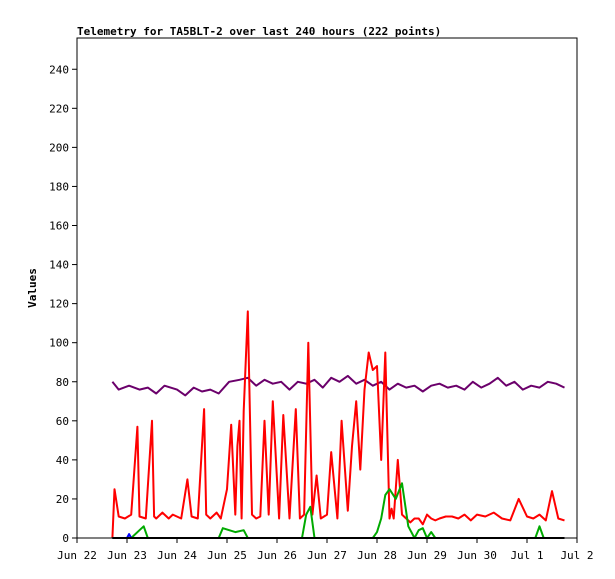 The width and height of the screenshot is (615, 579). Describe the element at coordinates (59, 226) in the screenshot. I see `y-tick-label: 160` at that location.